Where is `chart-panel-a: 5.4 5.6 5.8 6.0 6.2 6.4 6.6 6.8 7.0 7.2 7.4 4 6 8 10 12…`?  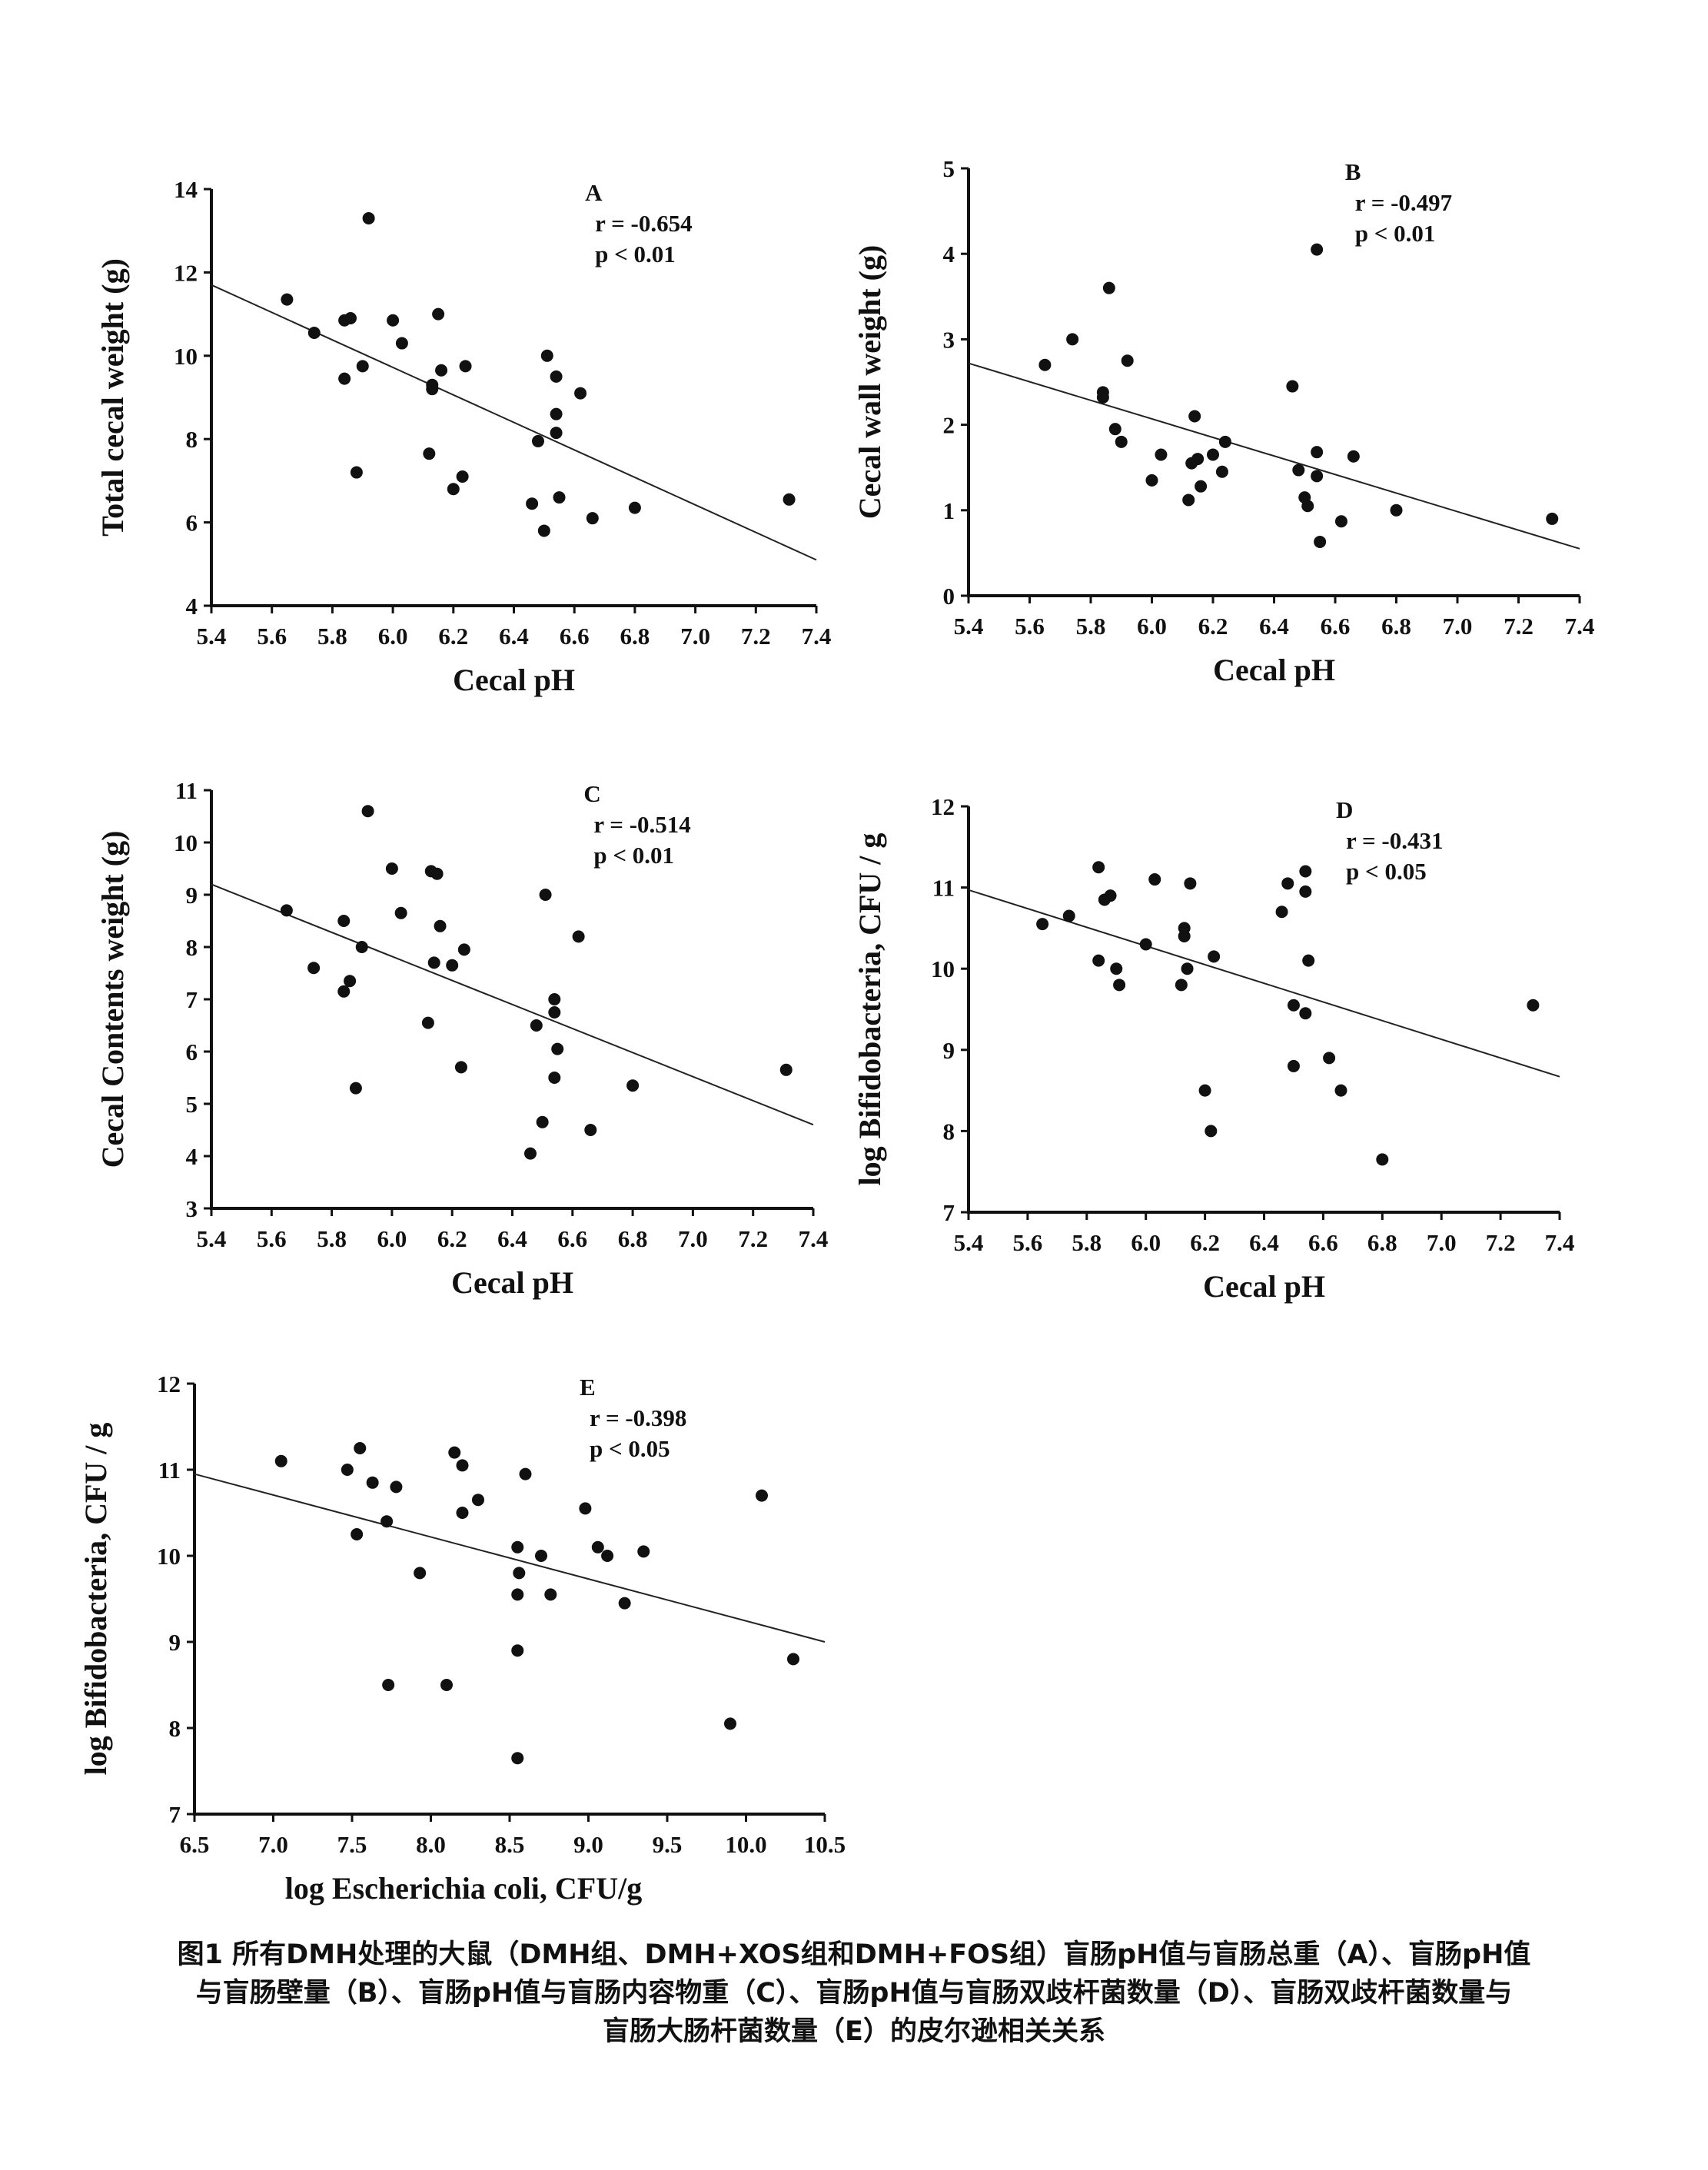
chart-panel-a: 5.4 5.6 5.8 6.0 6.2 6.4 6.6 6.8 7.0 7.2 7.4 4 6 8 10 12… is located at coordinates (463, 436).